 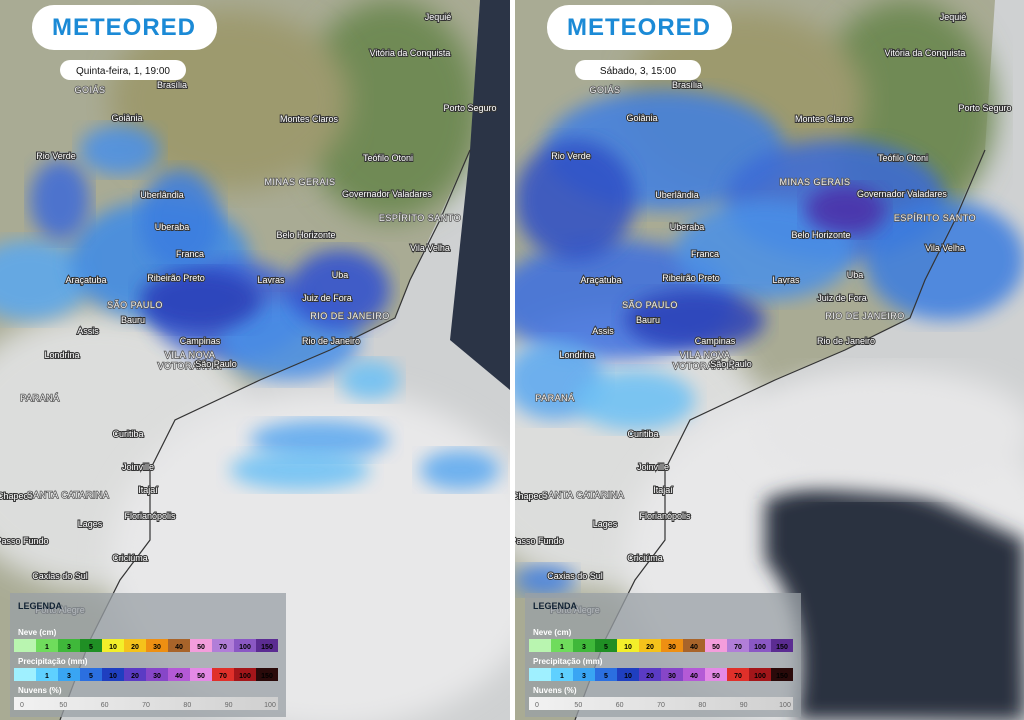 What do you see at coordinates (687, 227) in the screenshot?
I see `city-label: Uberaba` at bounding box center [687, 227].